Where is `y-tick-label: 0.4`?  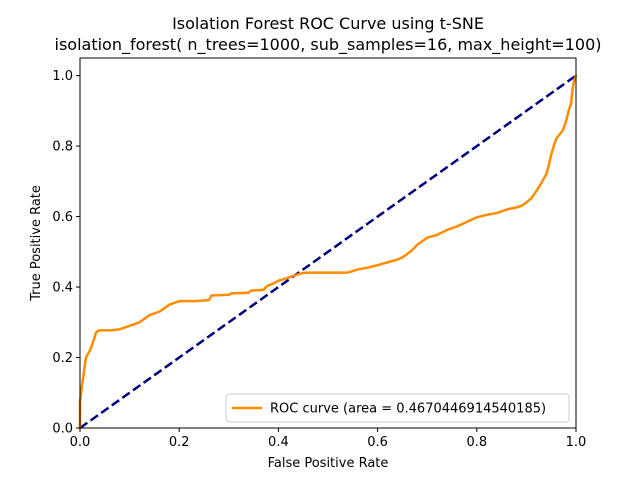
y-tick-label: 0.4 is located at coordinates (62, 288).